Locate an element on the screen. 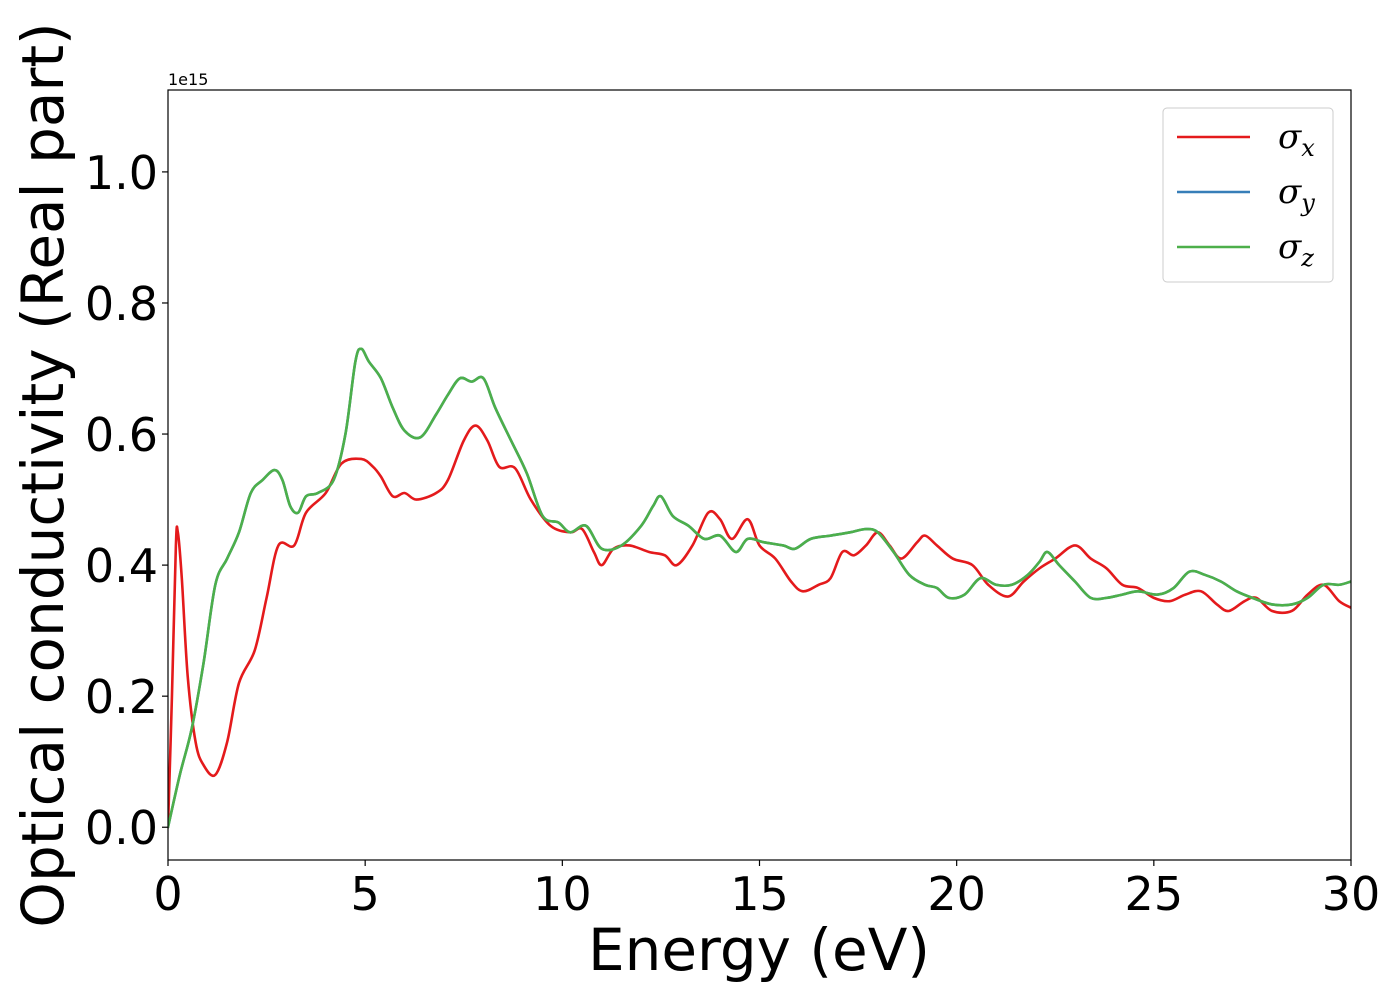  x-tick-label: 25 is located at coordinates (1154, 894).